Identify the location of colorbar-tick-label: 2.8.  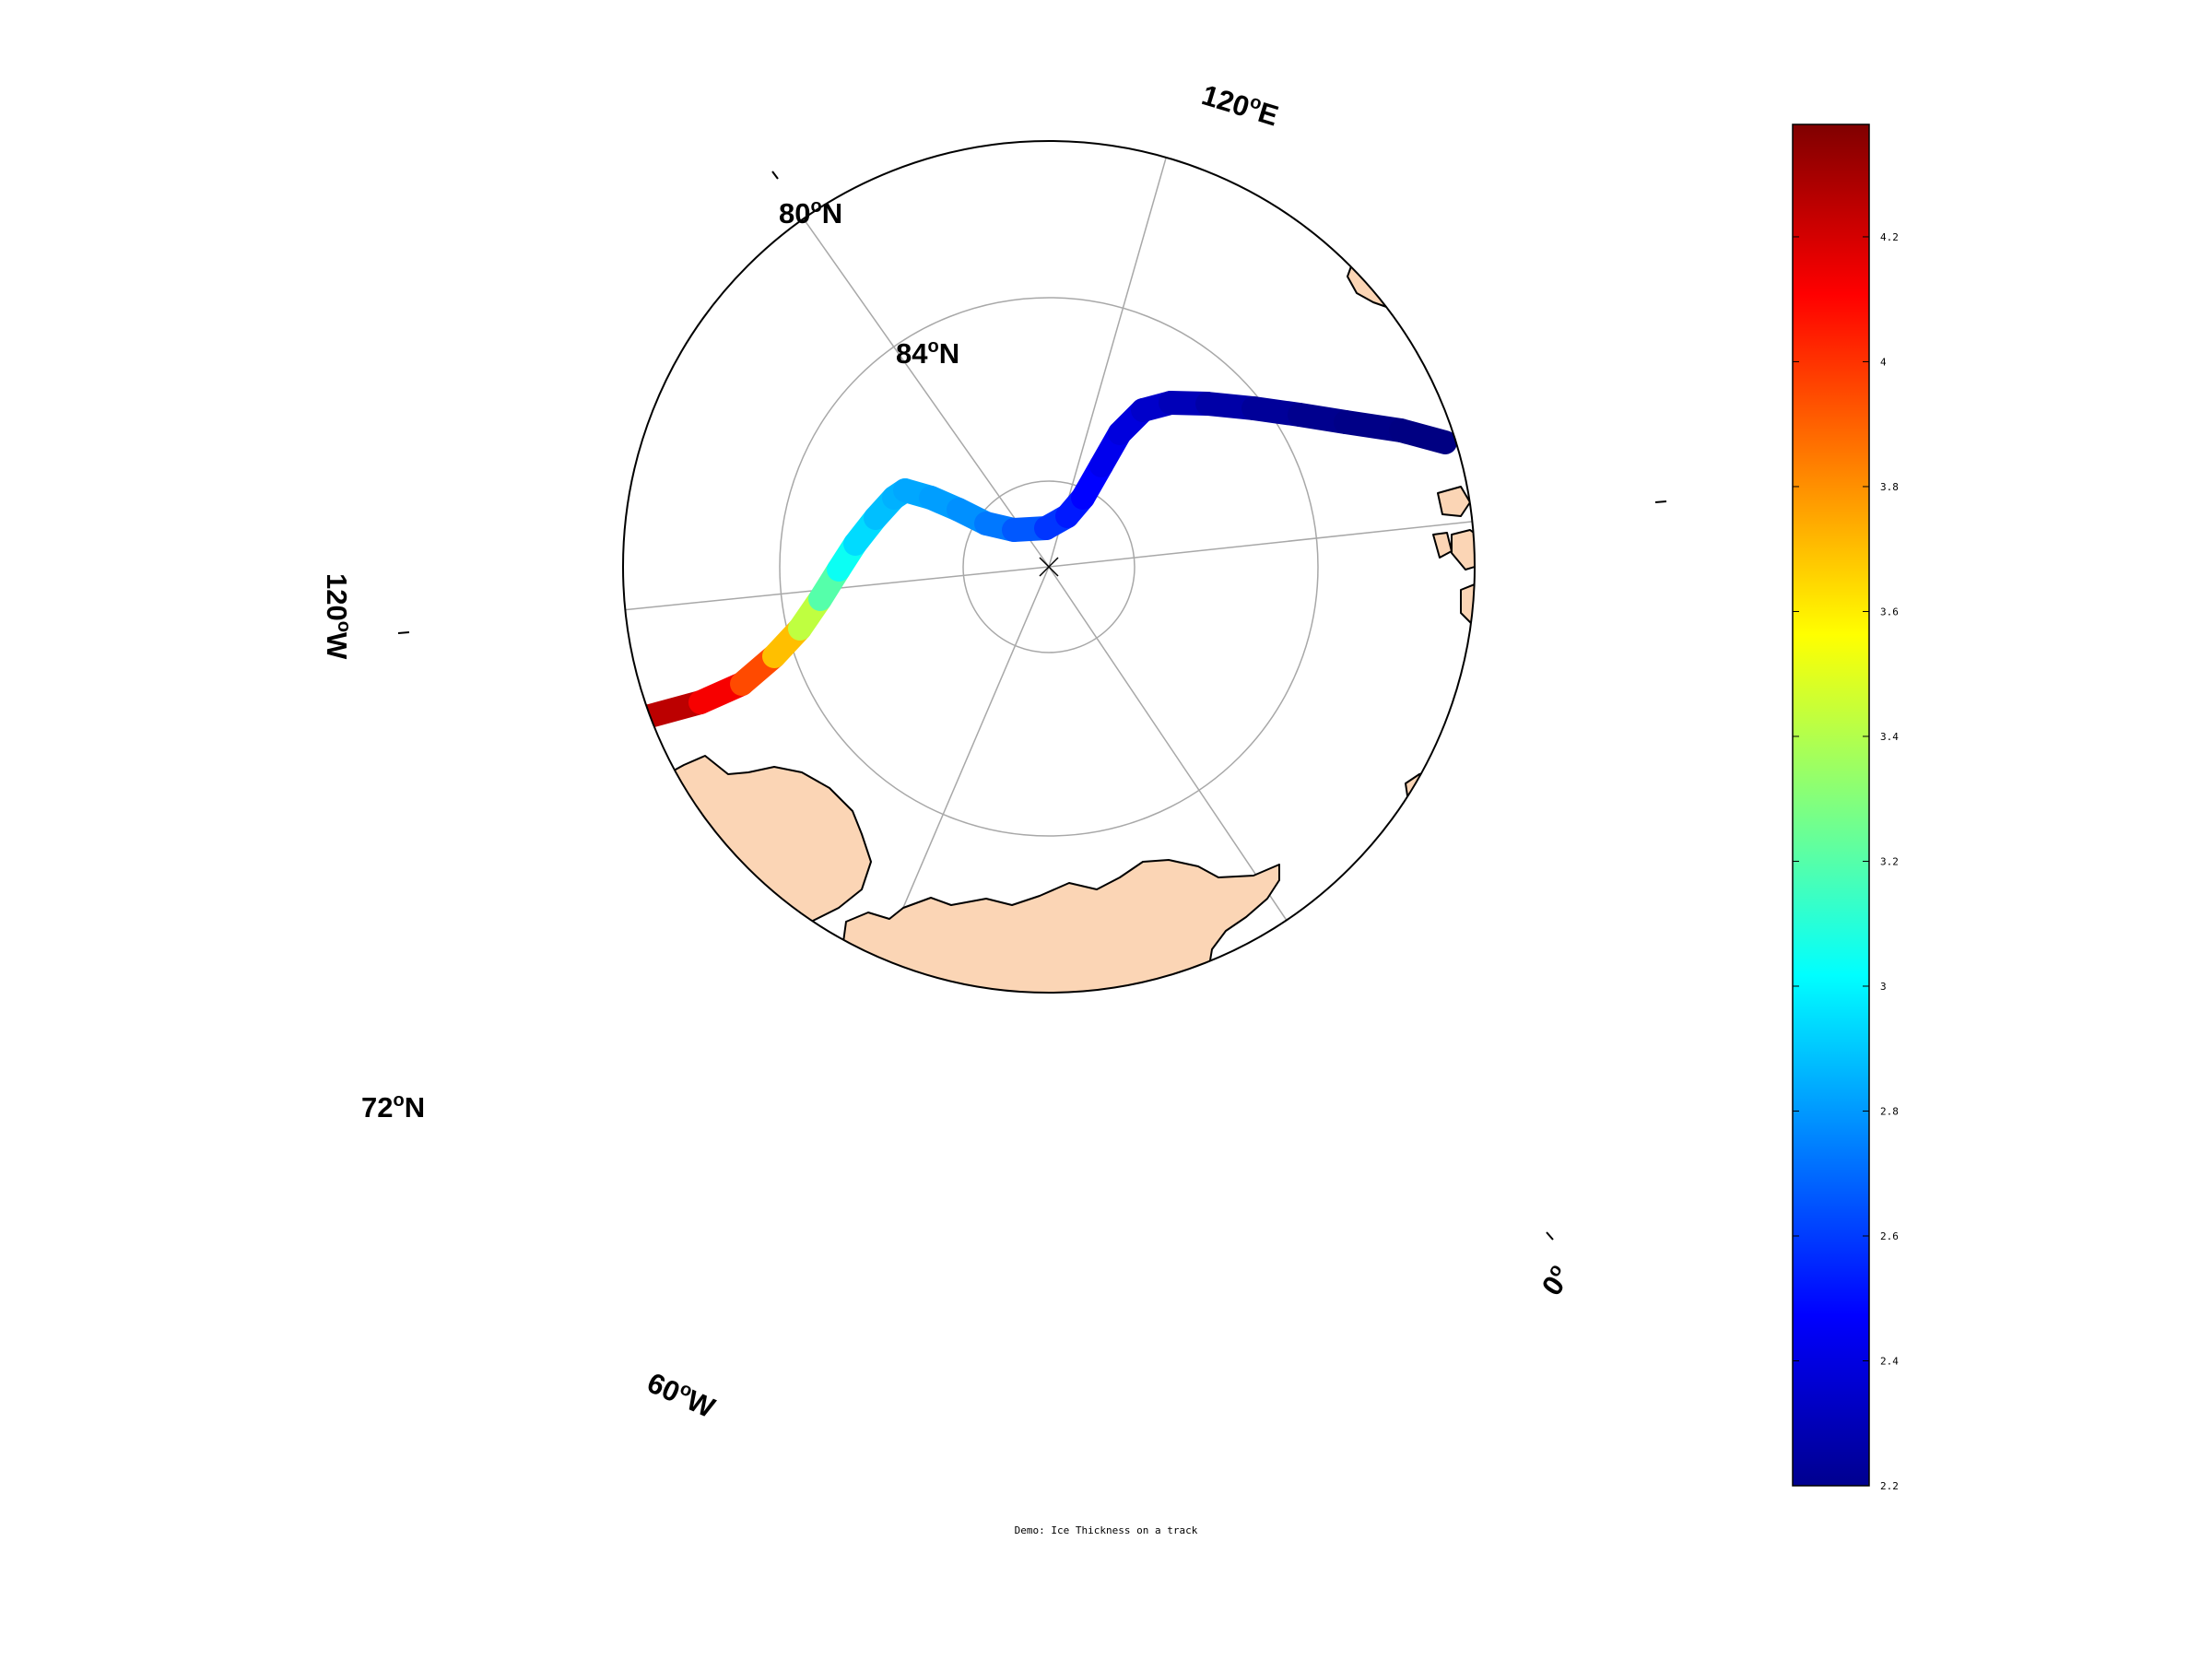
(1889, 1111).